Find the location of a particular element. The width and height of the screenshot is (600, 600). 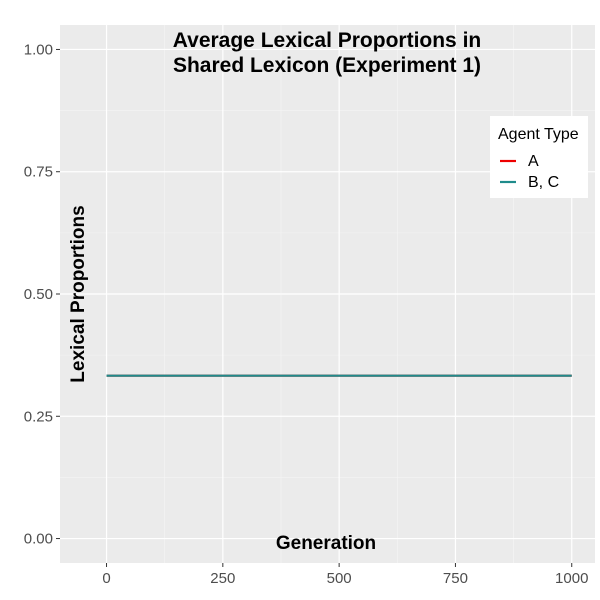

y-tick-label: 0.00 is located at coordinates (38, 539).